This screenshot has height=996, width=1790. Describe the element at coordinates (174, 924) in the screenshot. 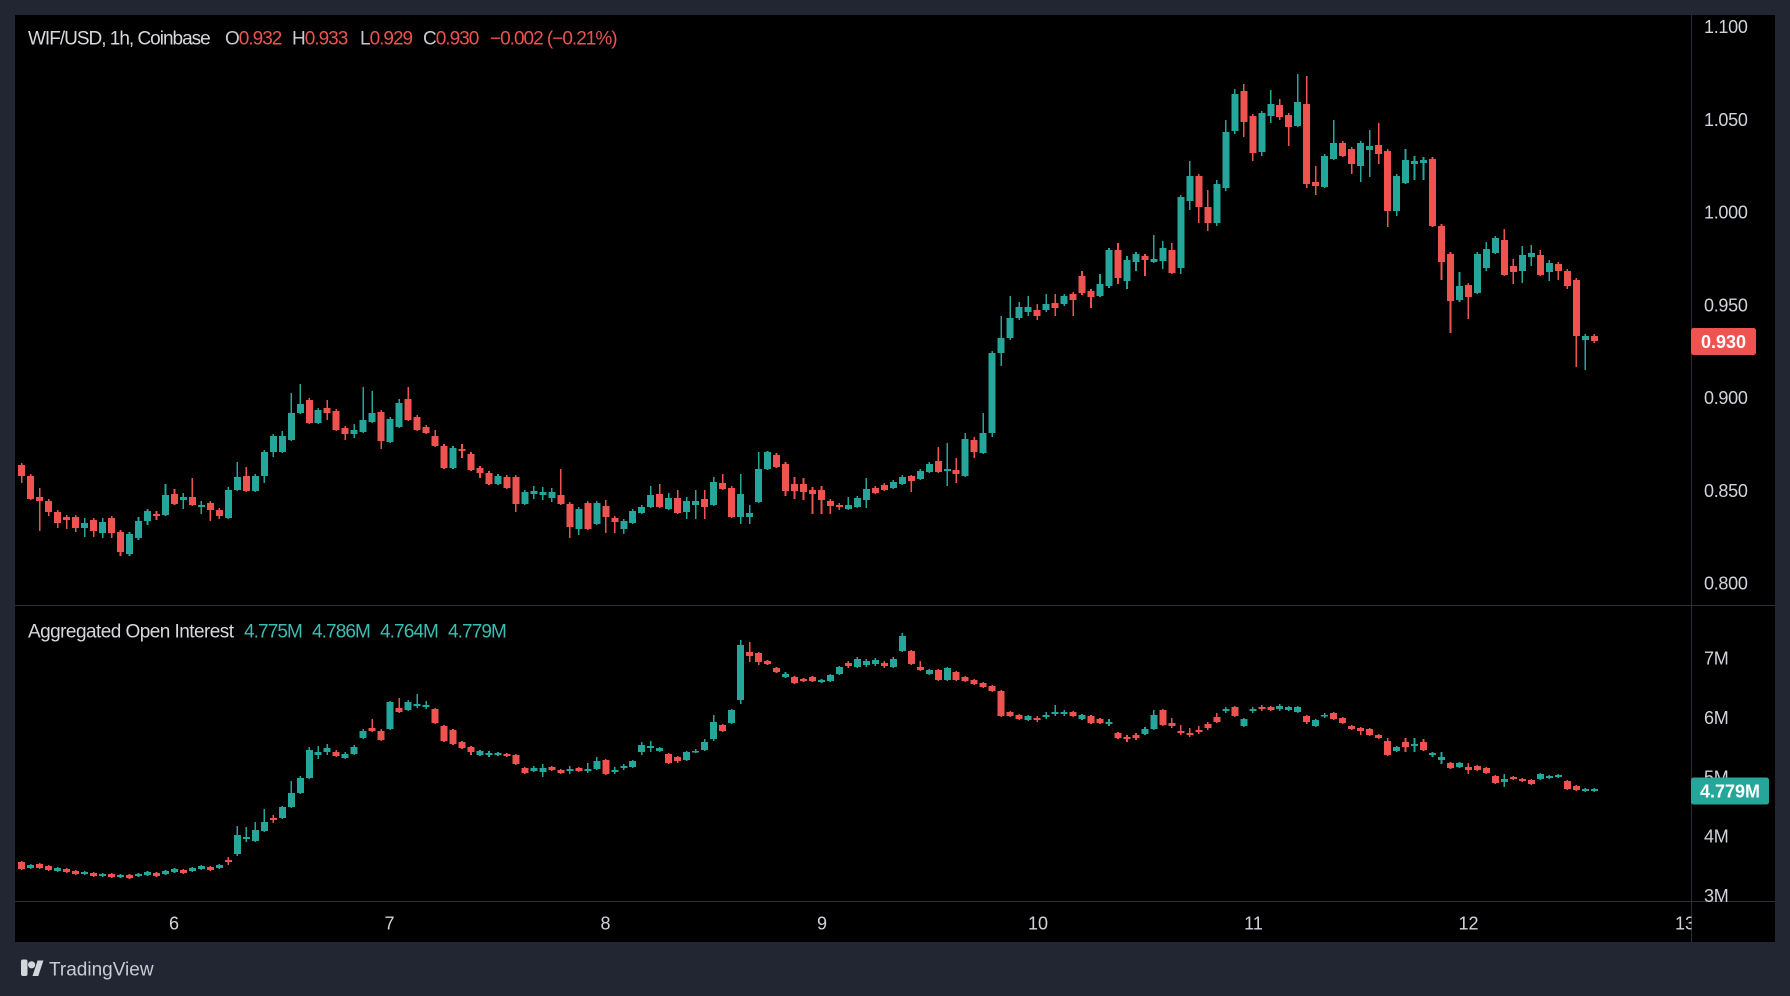

I see `svg-text: 6` at that location.